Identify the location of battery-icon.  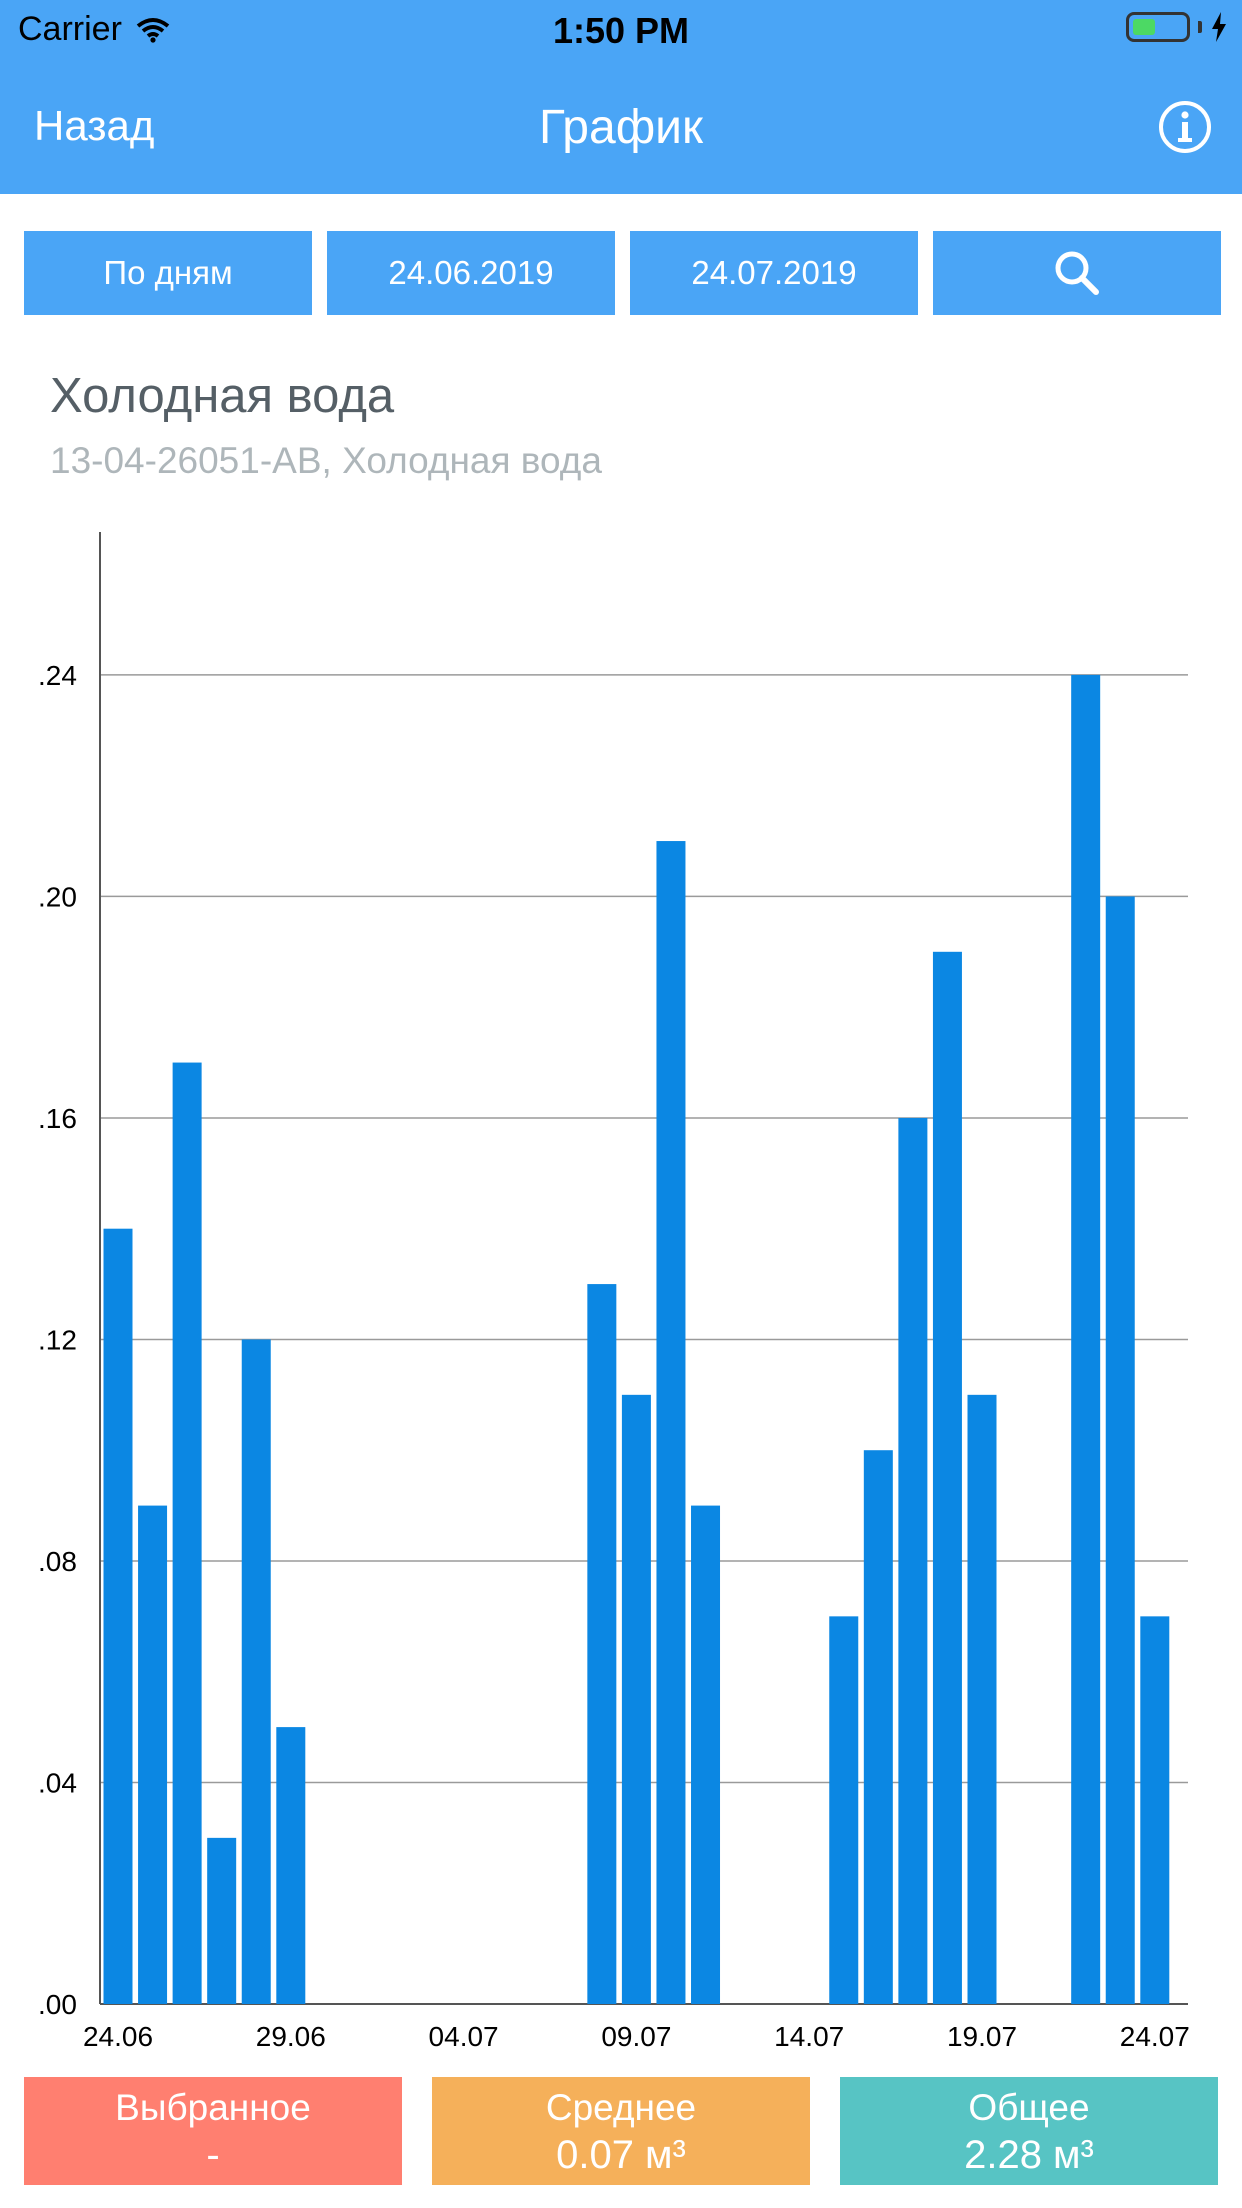
(1158, 27).